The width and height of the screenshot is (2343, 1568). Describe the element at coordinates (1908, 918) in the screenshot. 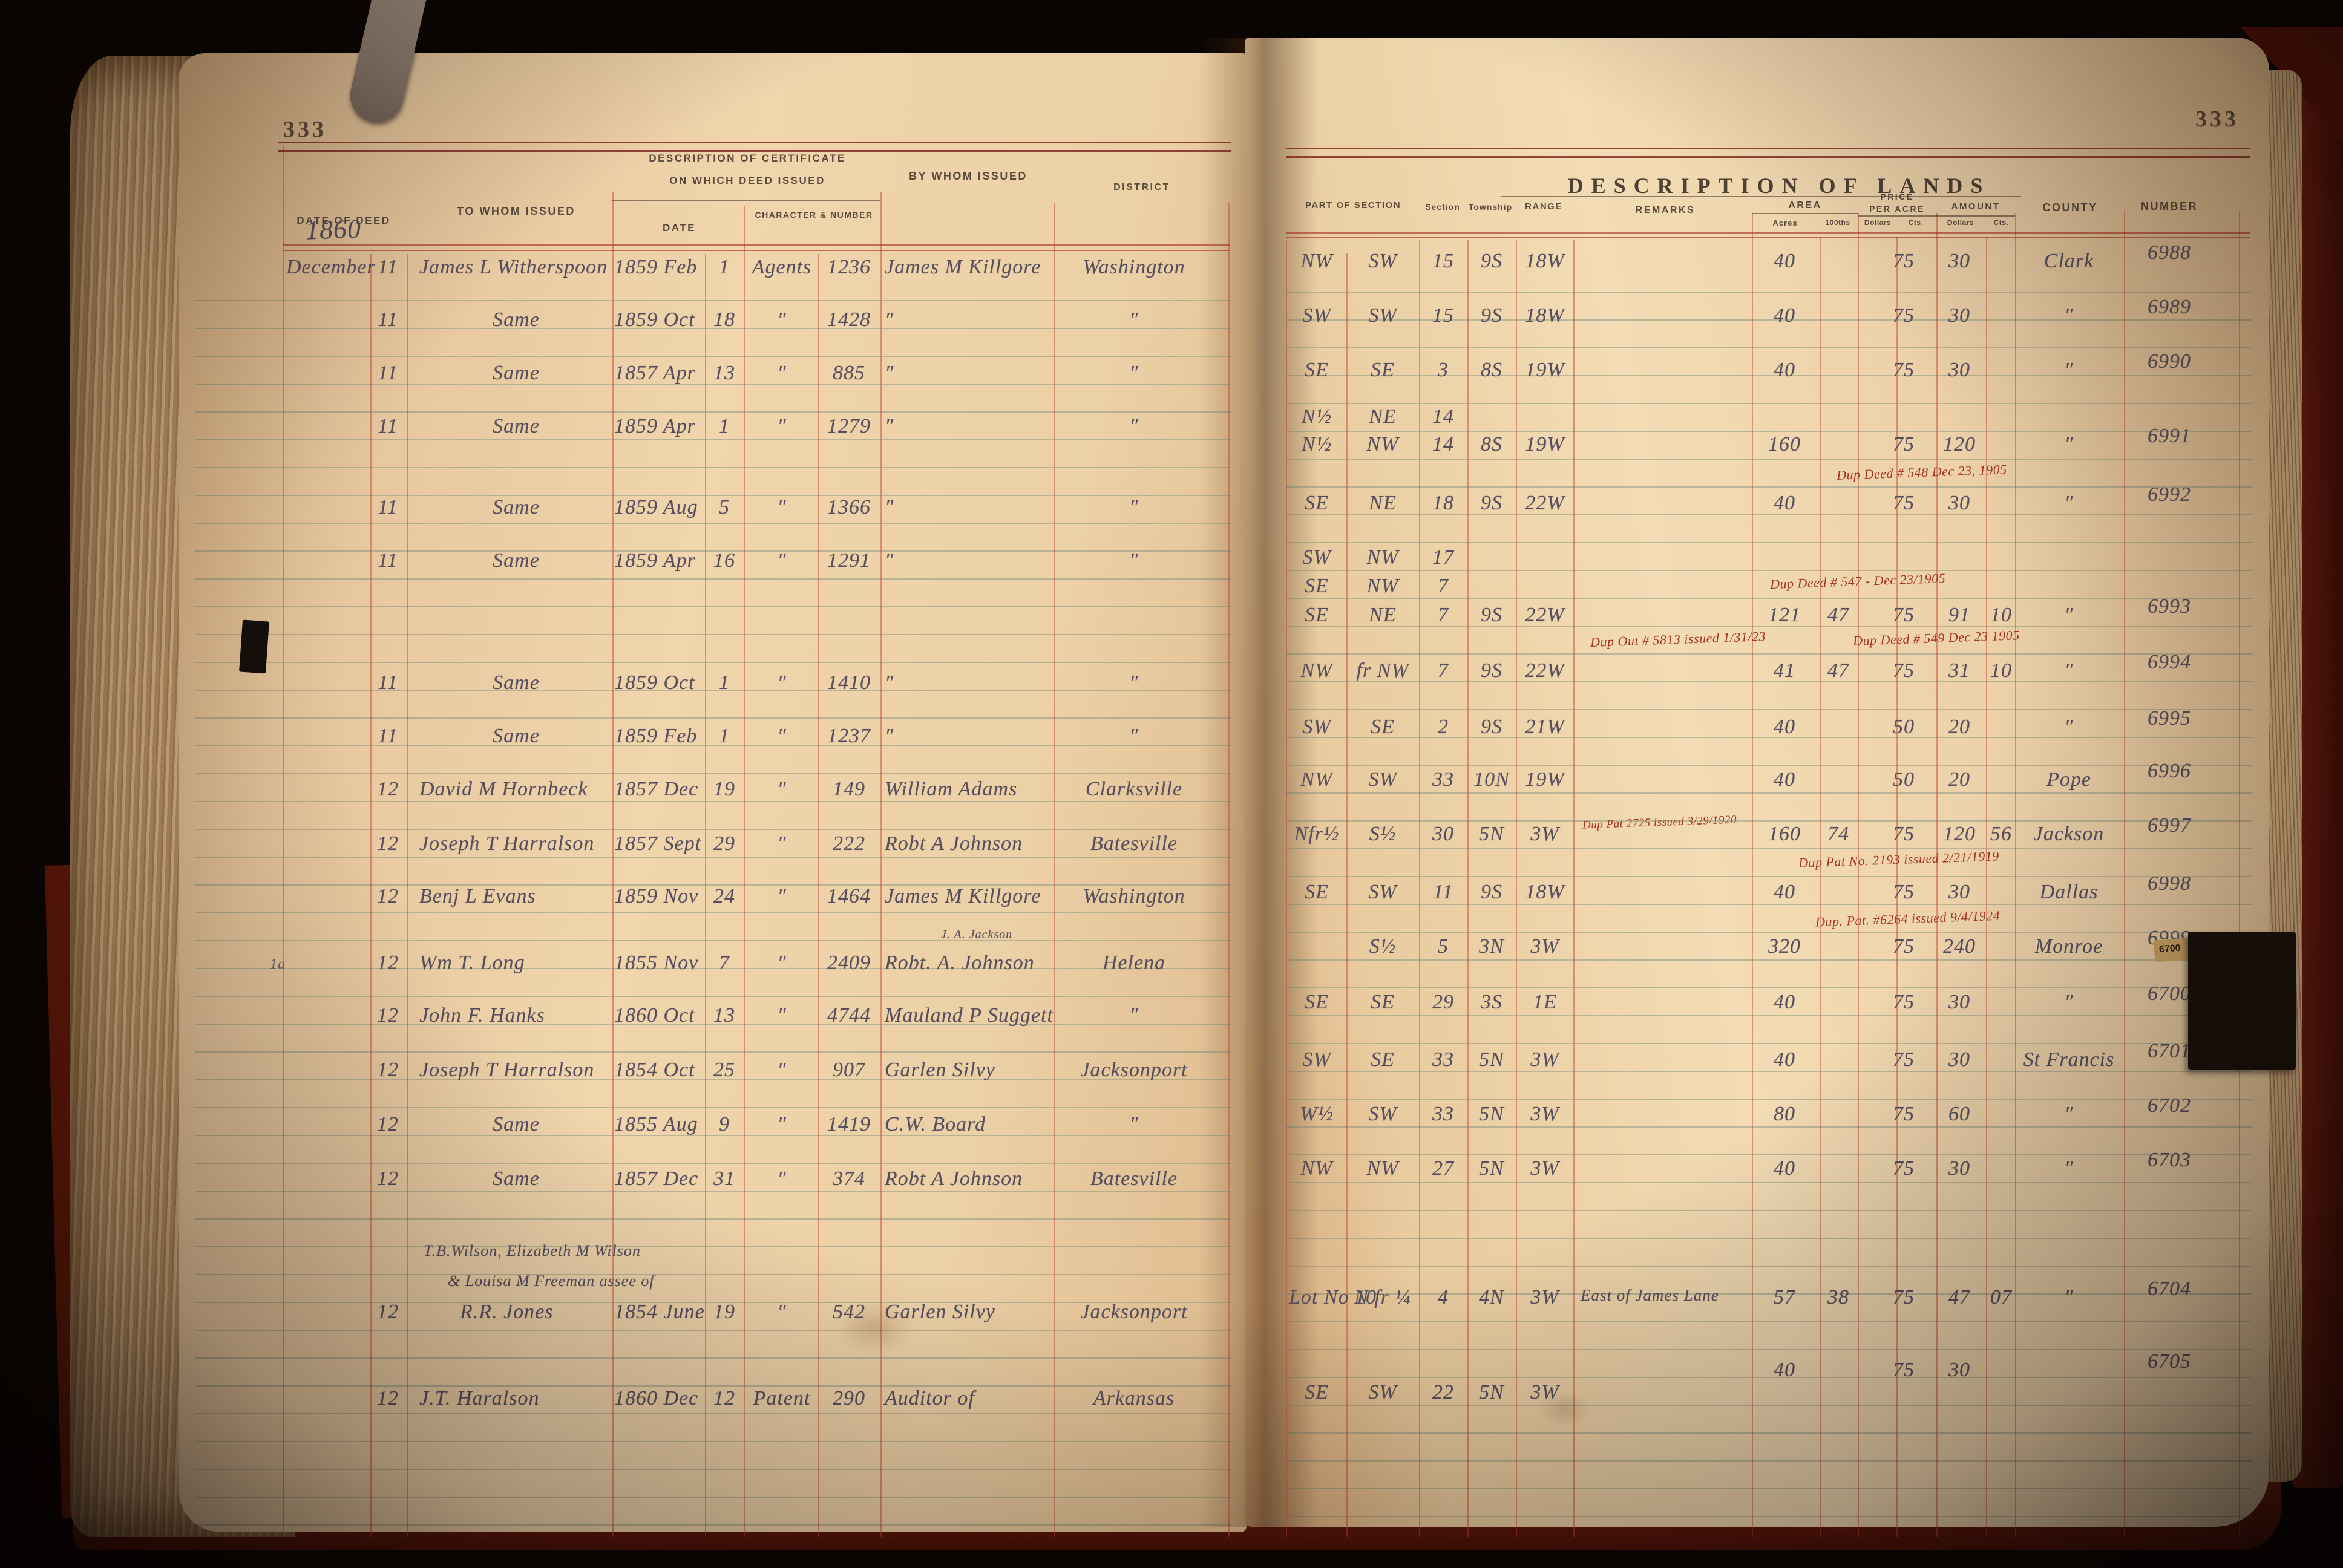

I see `red-ink-note: Dup. Pat. #6264 issued 9/4/1924` at that location.